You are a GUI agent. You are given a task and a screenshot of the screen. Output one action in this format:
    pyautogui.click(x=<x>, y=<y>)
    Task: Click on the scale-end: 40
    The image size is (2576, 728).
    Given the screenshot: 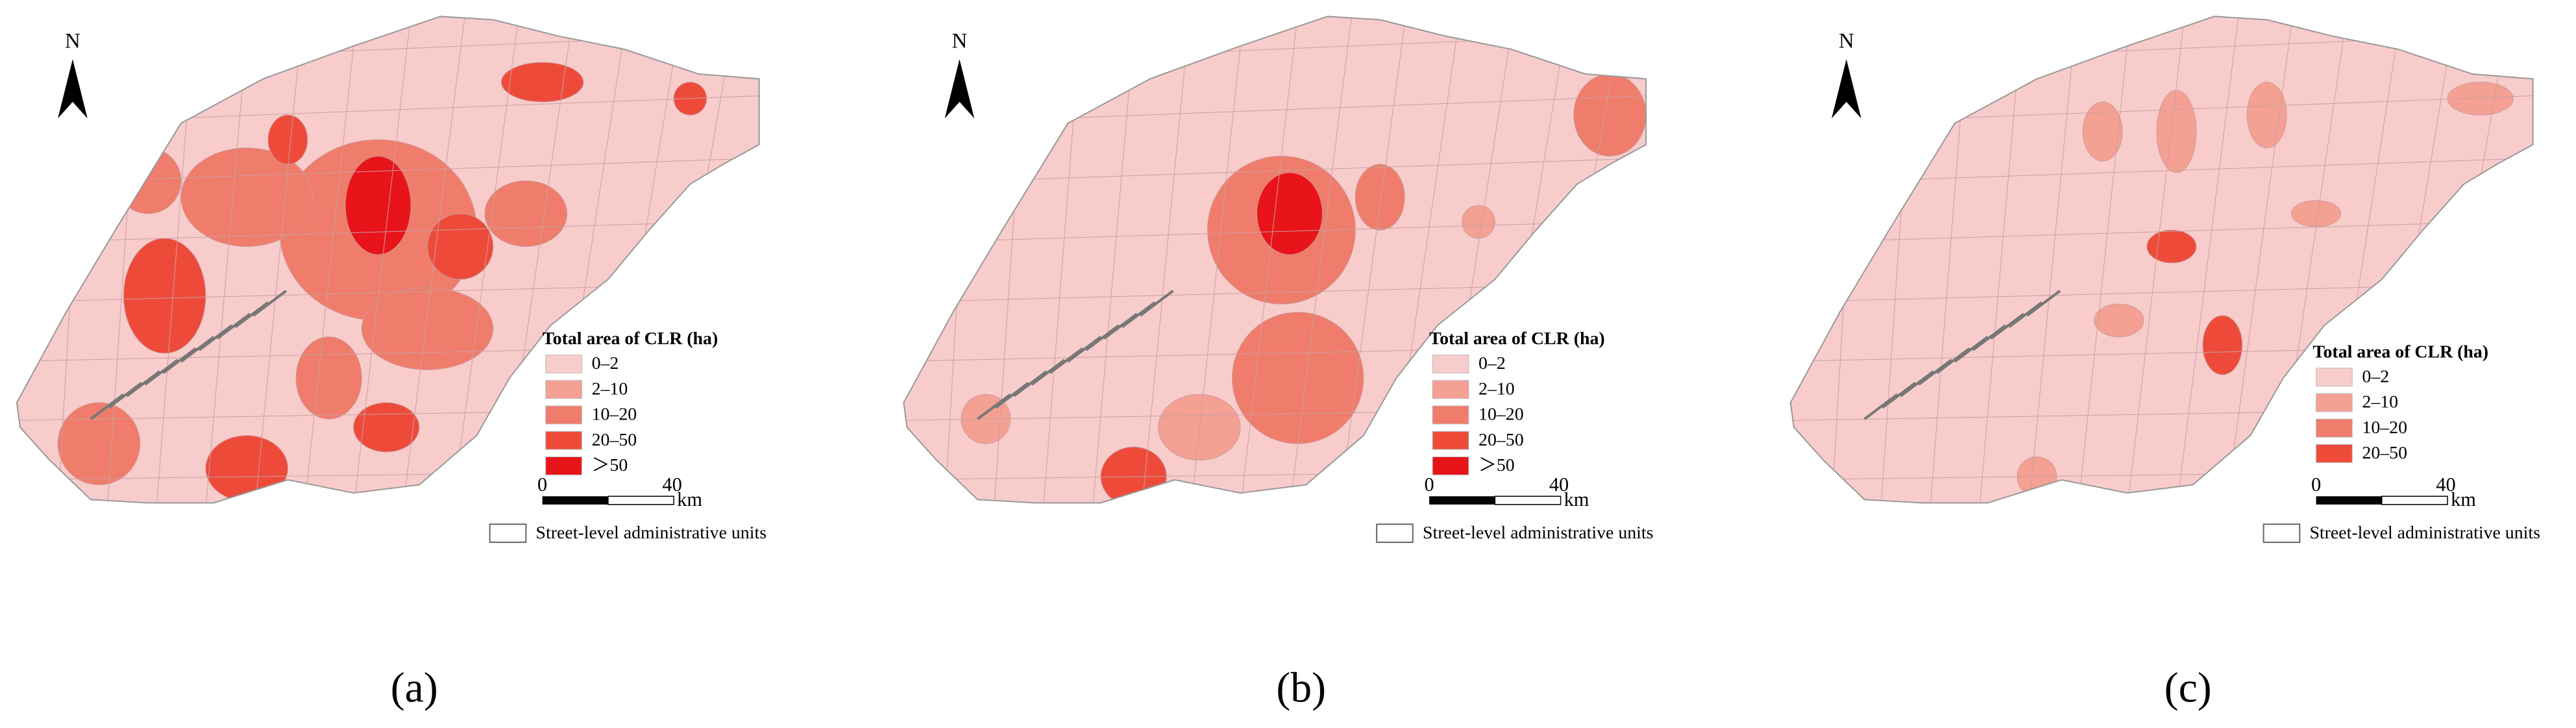 What is the action you would take?
    pyautogui.click(x=1559, y=484)
    